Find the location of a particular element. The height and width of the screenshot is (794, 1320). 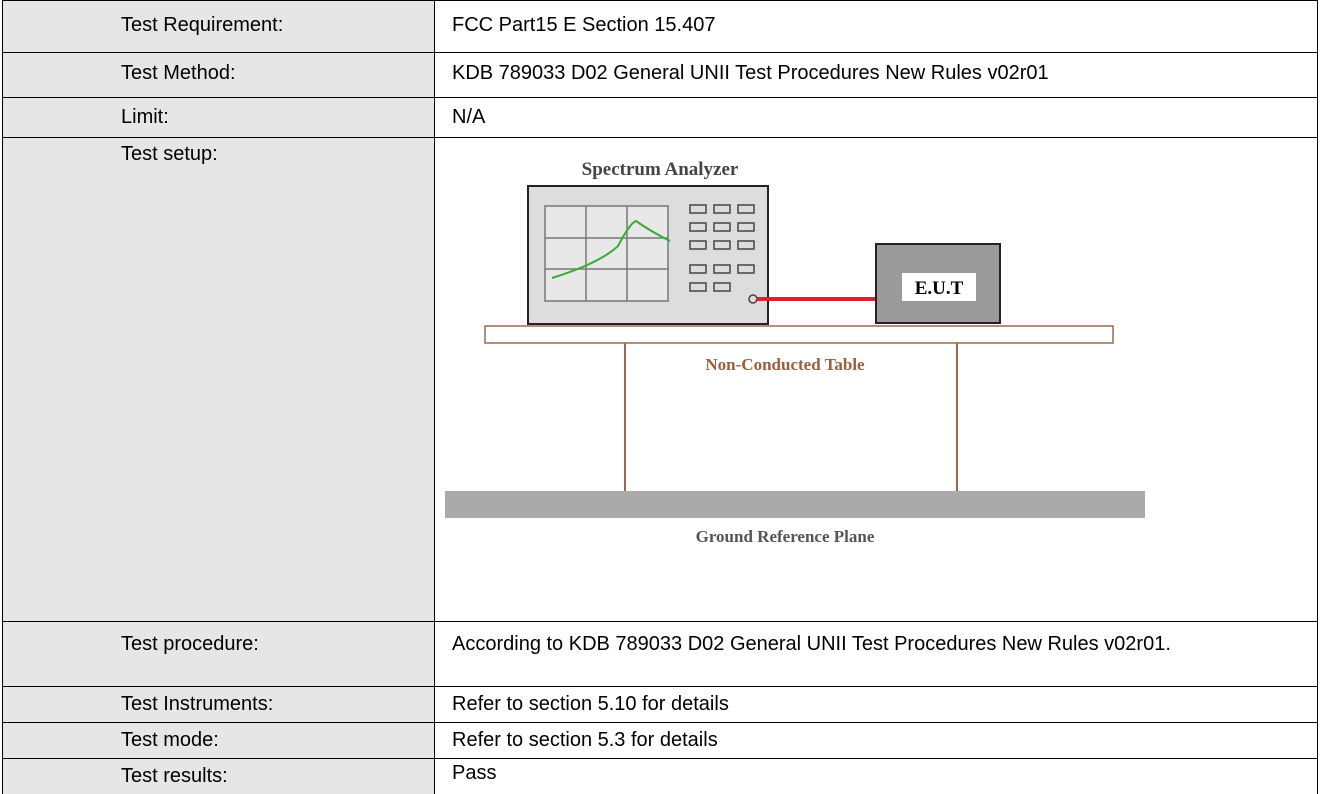

screen-grid is located at coordinates (606, 253).